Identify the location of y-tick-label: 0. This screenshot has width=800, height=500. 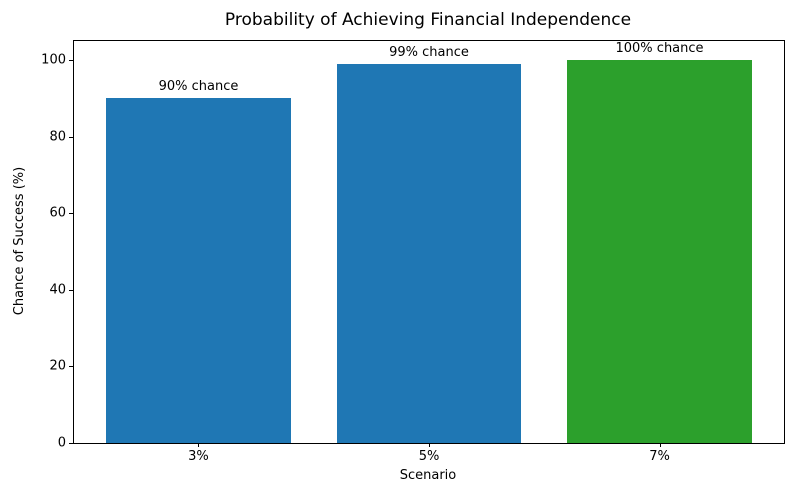
(61, 443).